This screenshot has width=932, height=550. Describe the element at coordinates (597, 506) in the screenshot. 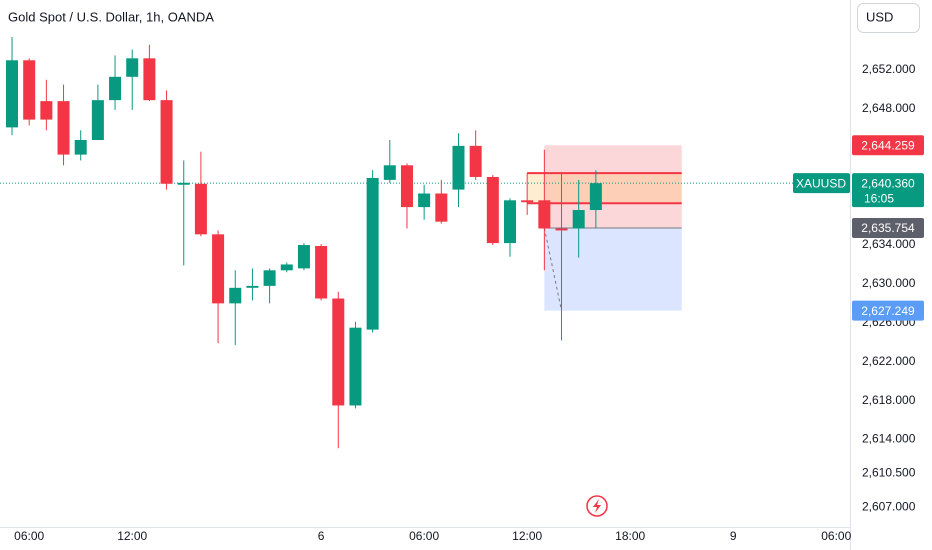

I see `alert-icon` at that location.